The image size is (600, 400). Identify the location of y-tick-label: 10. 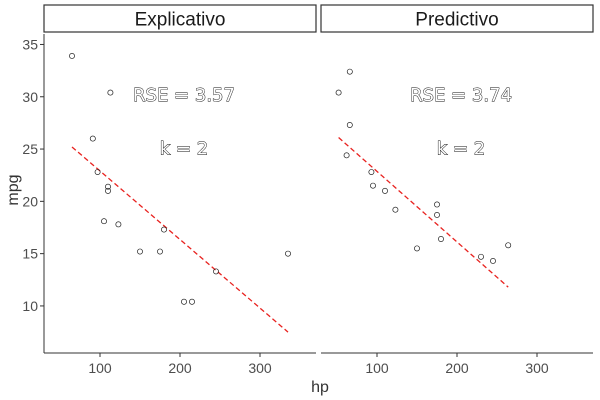
(30, 306).